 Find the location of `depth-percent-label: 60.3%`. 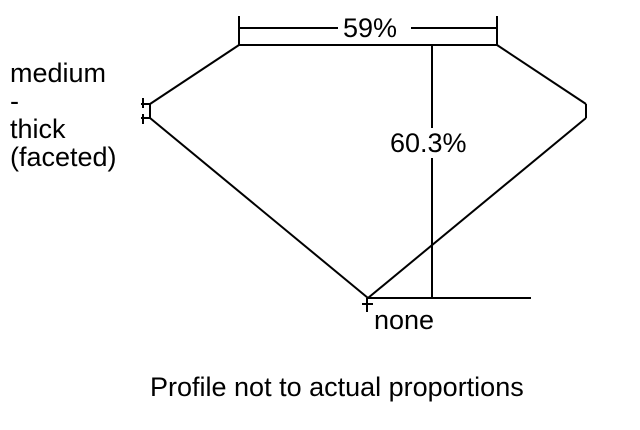

depth-percent-label: 60.3% is located at coordinates (428, 143).